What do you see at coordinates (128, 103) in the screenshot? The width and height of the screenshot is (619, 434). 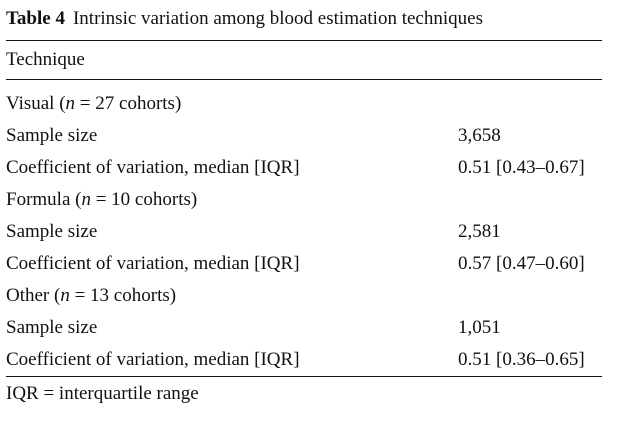 I see `group-count: = 27 cohorts)` at bounding box center [128, 103].